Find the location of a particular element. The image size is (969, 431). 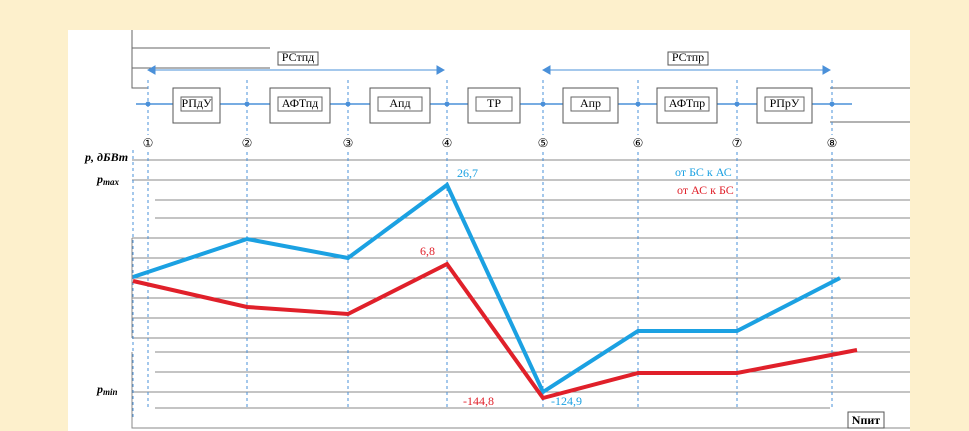

pmax-label: pmax is located at coordinates (108, 179).